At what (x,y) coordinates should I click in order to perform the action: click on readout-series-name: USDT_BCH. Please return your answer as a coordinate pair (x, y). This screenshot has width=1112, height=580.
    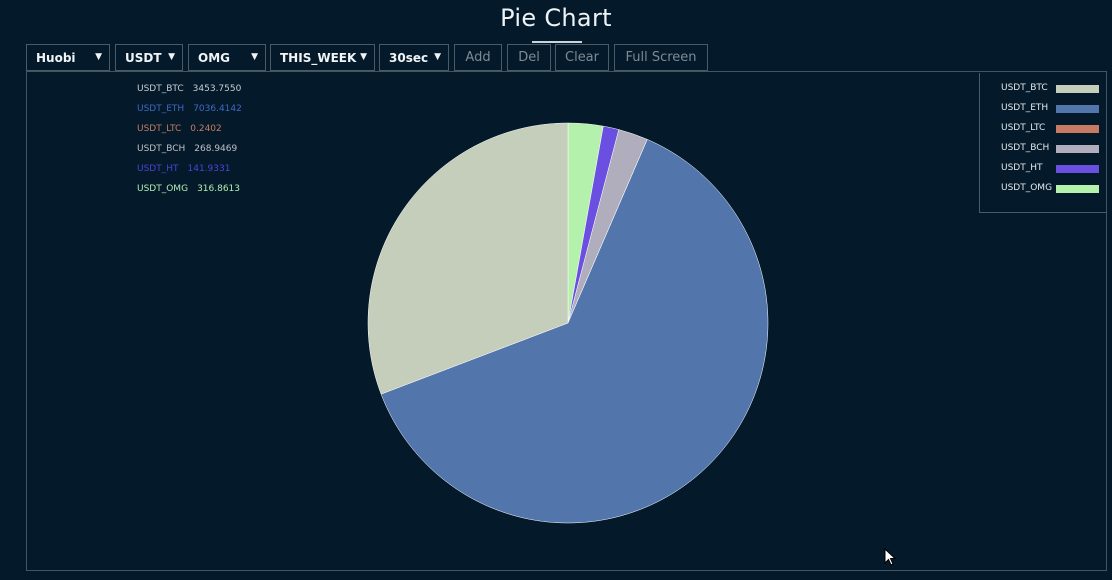
    Looking at the image, I should click on (161, 149).